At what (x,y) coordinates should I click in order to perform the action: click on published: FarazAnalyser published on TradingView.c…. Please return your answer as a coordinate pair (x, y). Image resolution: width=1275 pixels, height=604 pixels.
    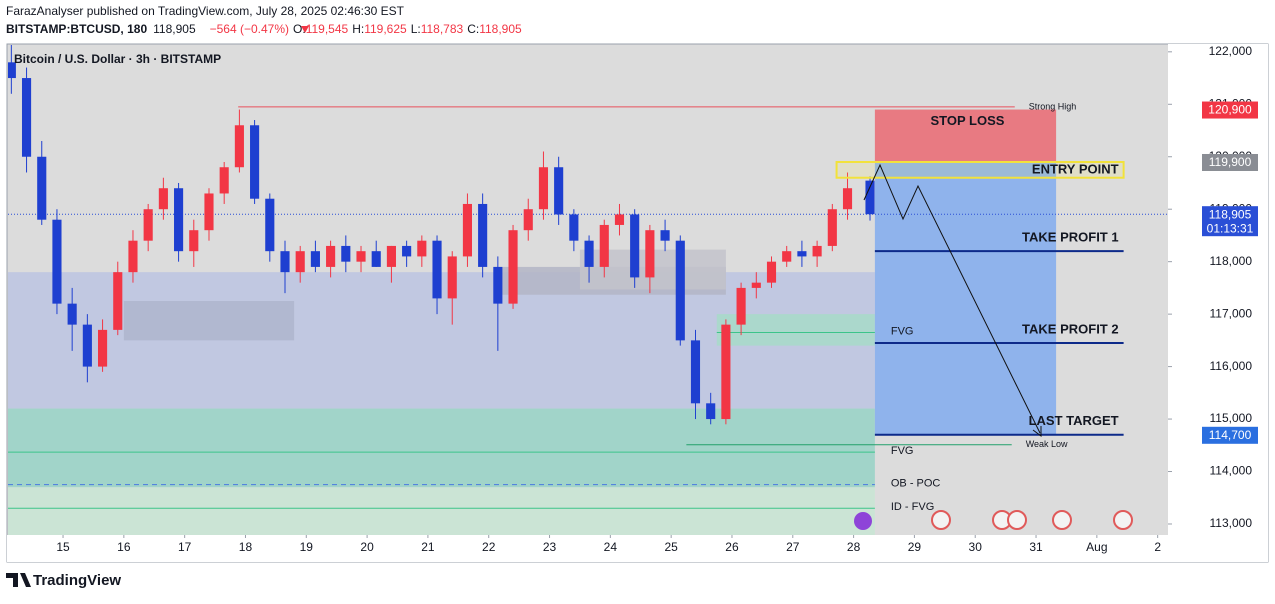
    Looking at the image, I should click on (205, 11).